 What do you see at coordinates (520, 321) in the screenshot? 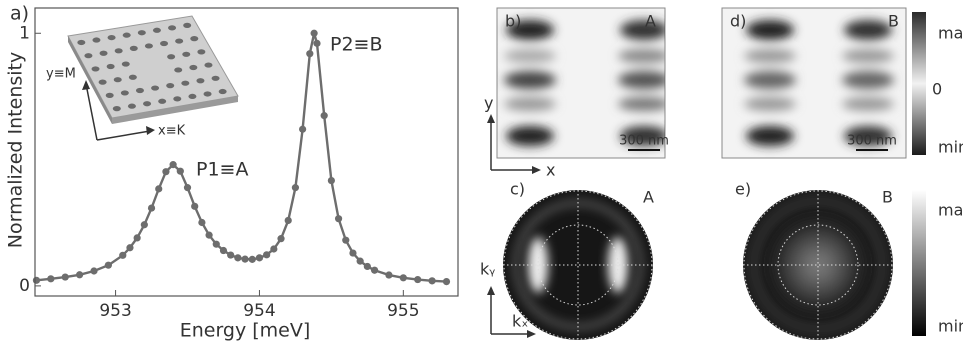
I see `axis-label: kₓ` at bounding box center [520, 321].